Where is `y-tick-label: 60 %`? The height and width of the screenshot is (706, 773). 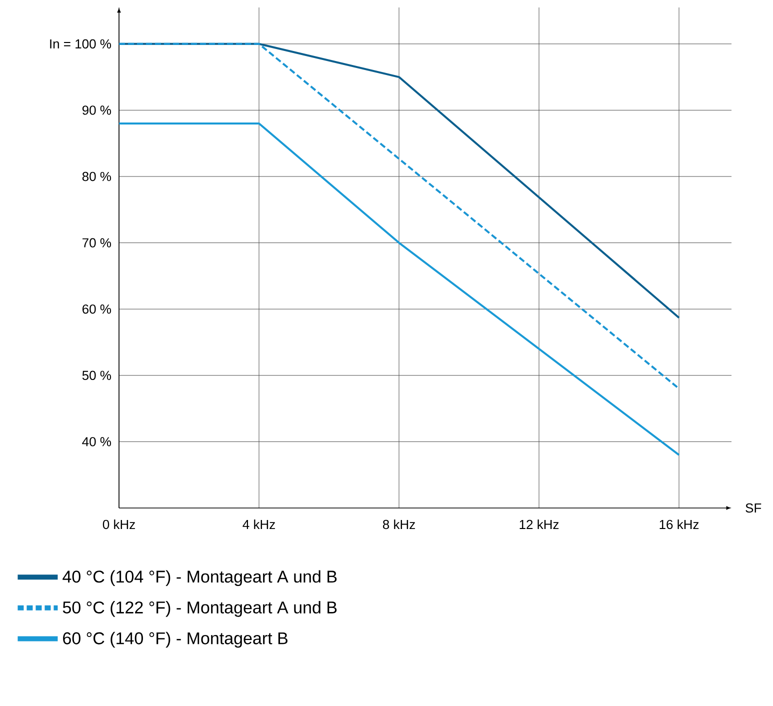
y-tick-label: 60 % is located at coordinates (97, 309).